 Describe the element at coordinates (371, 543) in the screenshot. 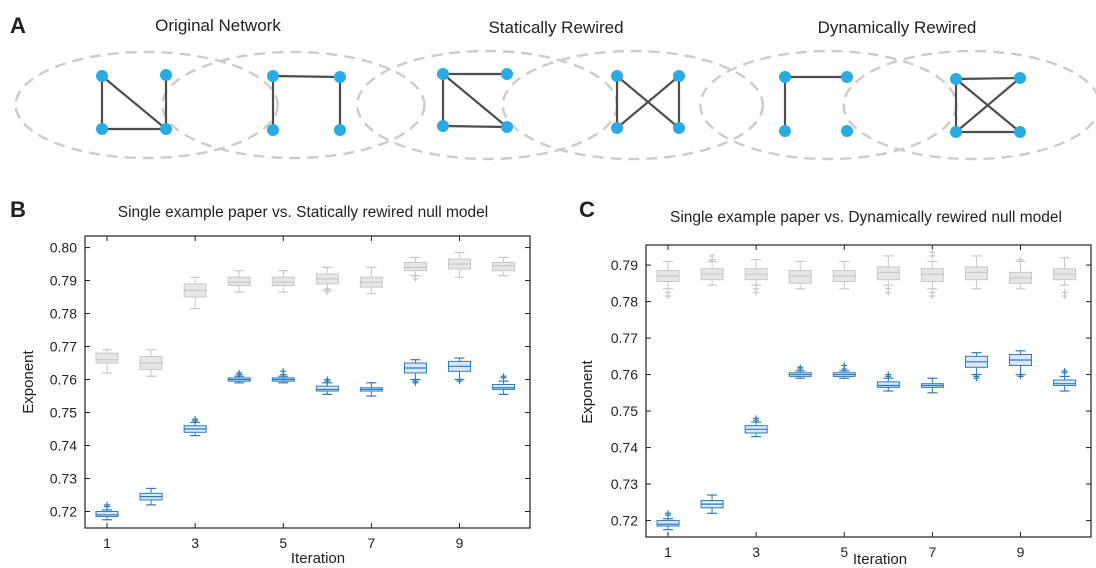

I see `x-tick-label: 7` at that location.